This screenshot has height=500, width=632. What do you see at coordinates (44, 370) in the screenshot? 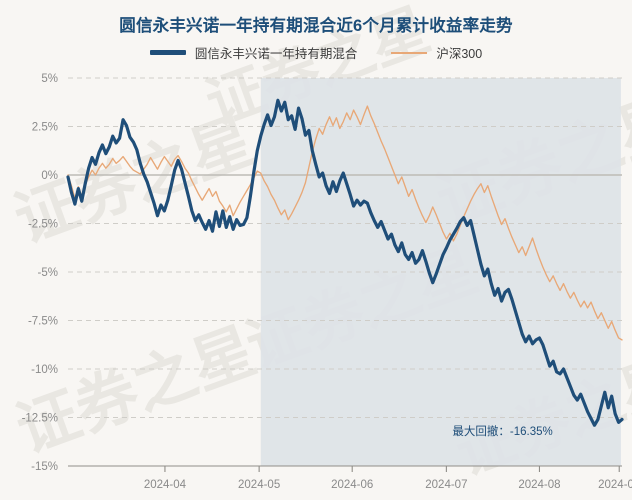
I see `y-tick-label: -10%` at bounding box center [44, 370].